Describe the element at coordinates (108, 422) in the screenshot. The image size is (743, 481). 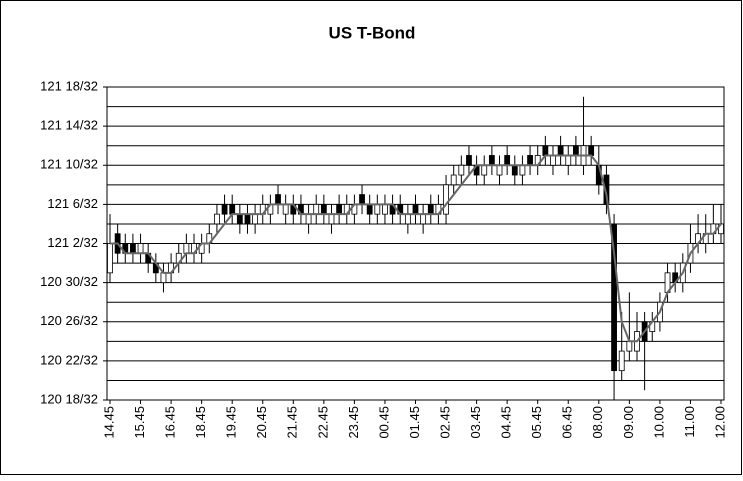
I see `x-tick-label: 14.45` at that location.